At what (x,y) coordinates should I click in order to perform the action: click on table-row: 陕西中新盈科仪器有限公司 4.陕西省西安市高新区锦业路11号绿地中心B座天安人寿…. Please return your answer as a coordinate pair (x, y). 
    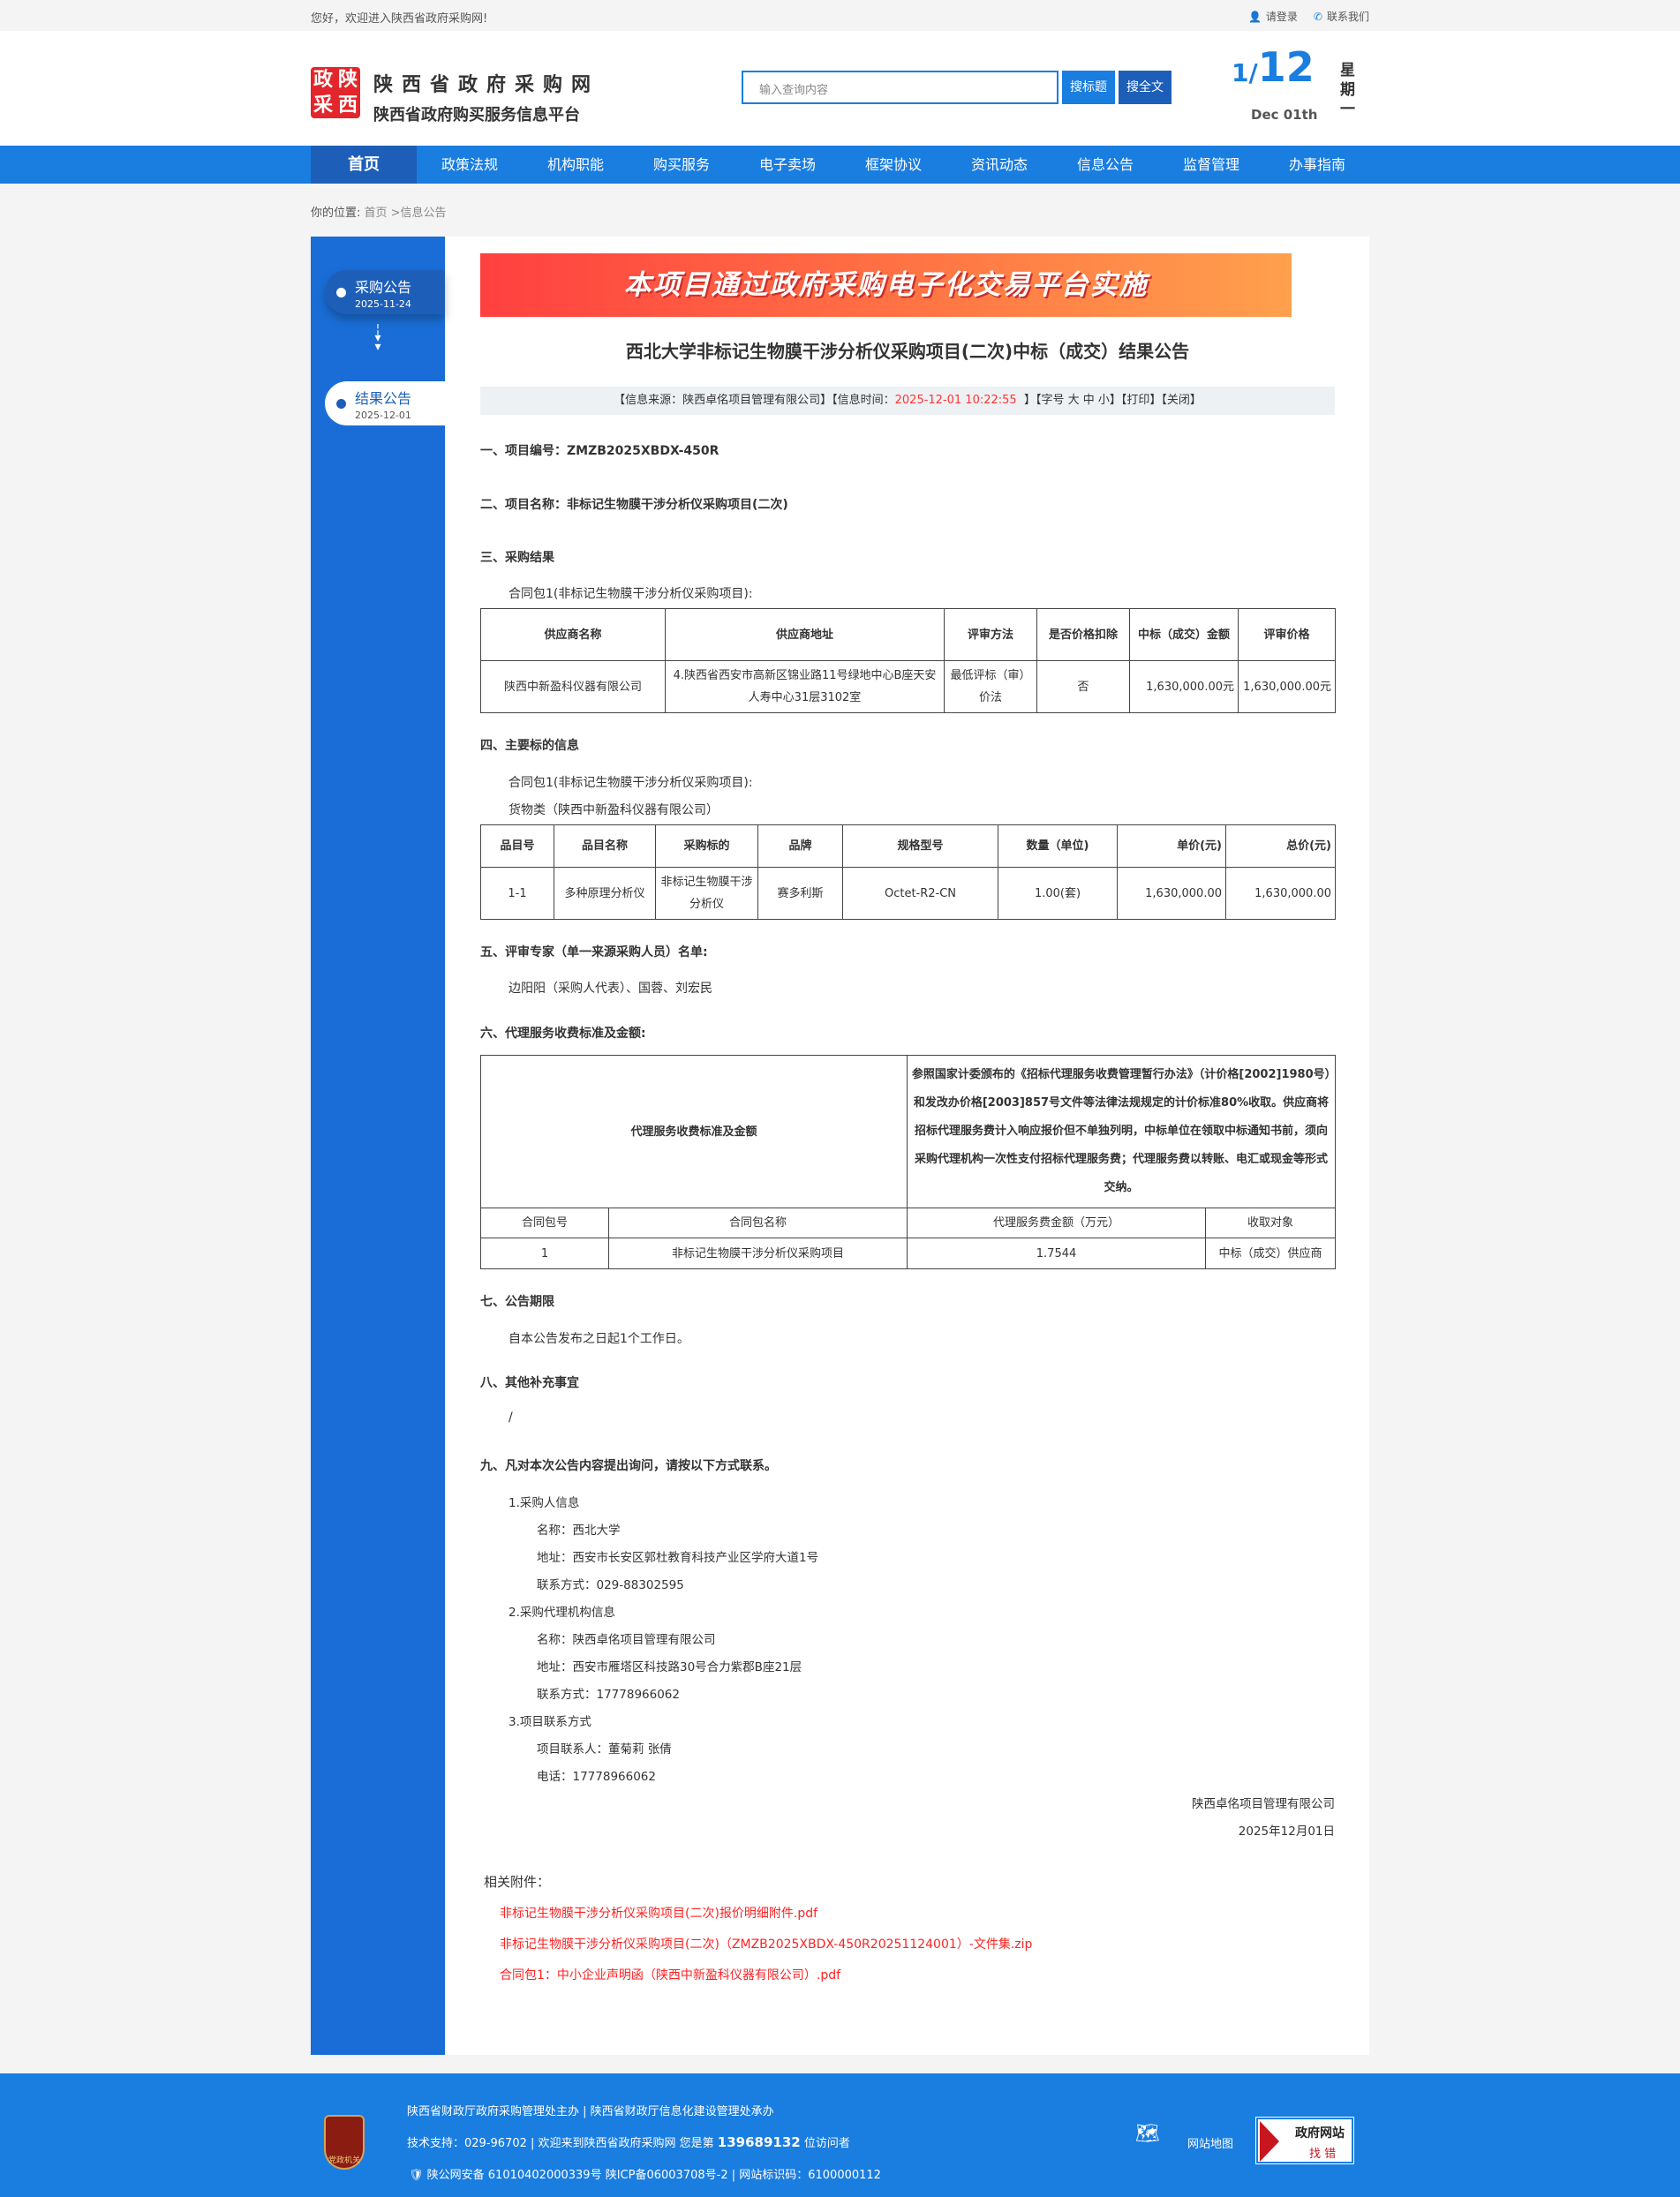
    Looking at the image, I should click on (908, 687).